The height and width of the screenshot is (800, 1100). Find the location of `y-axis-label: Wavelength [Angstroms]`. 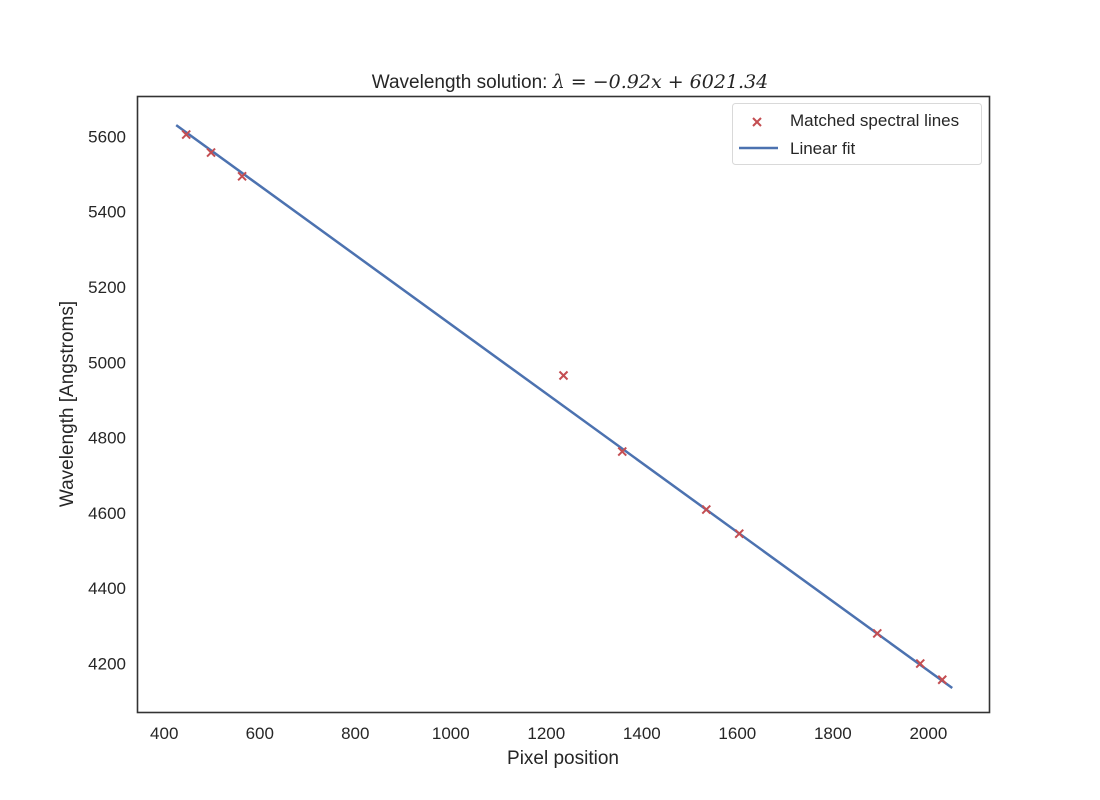

y-axis-label: Wavelength [Angstroms] is located at coordinates (67, 404).